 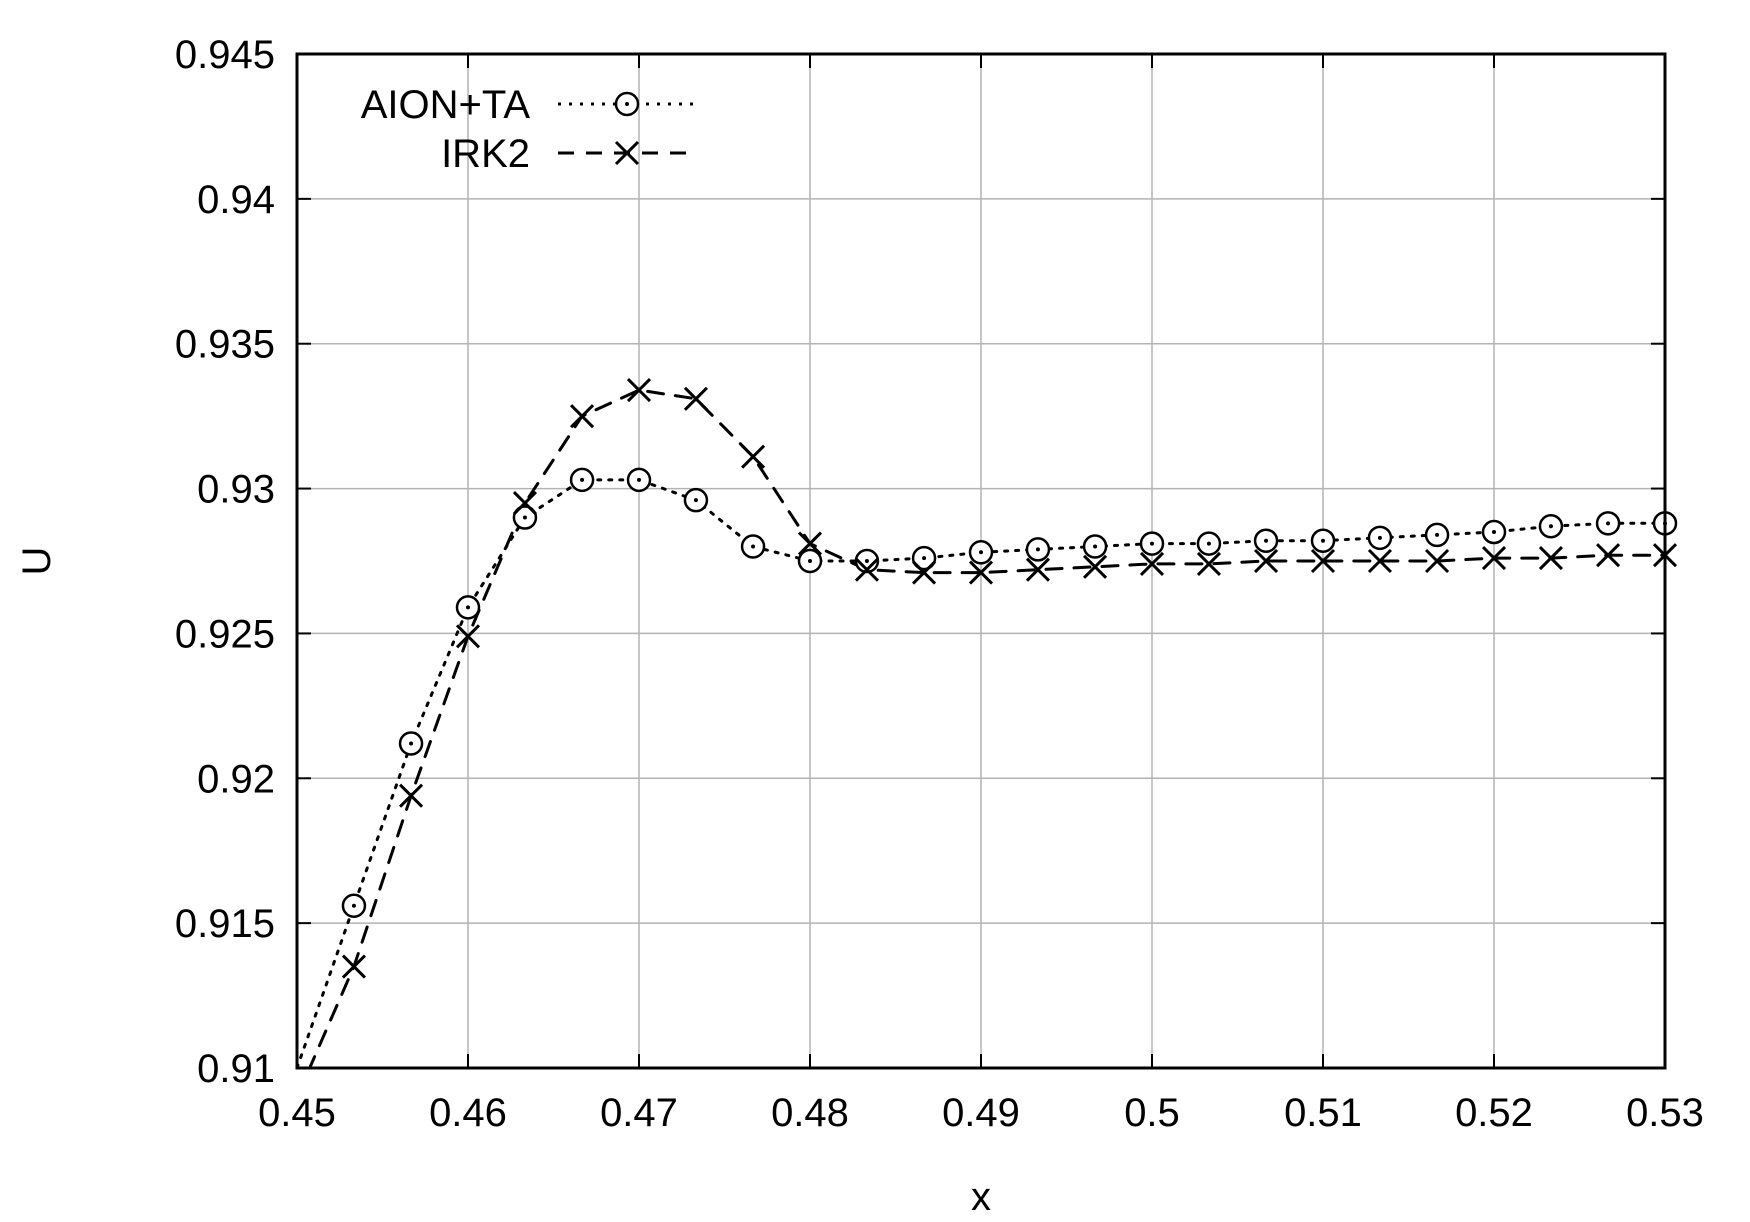 I want to click on data-point-0-8-dot, so click(x=753, y=546).